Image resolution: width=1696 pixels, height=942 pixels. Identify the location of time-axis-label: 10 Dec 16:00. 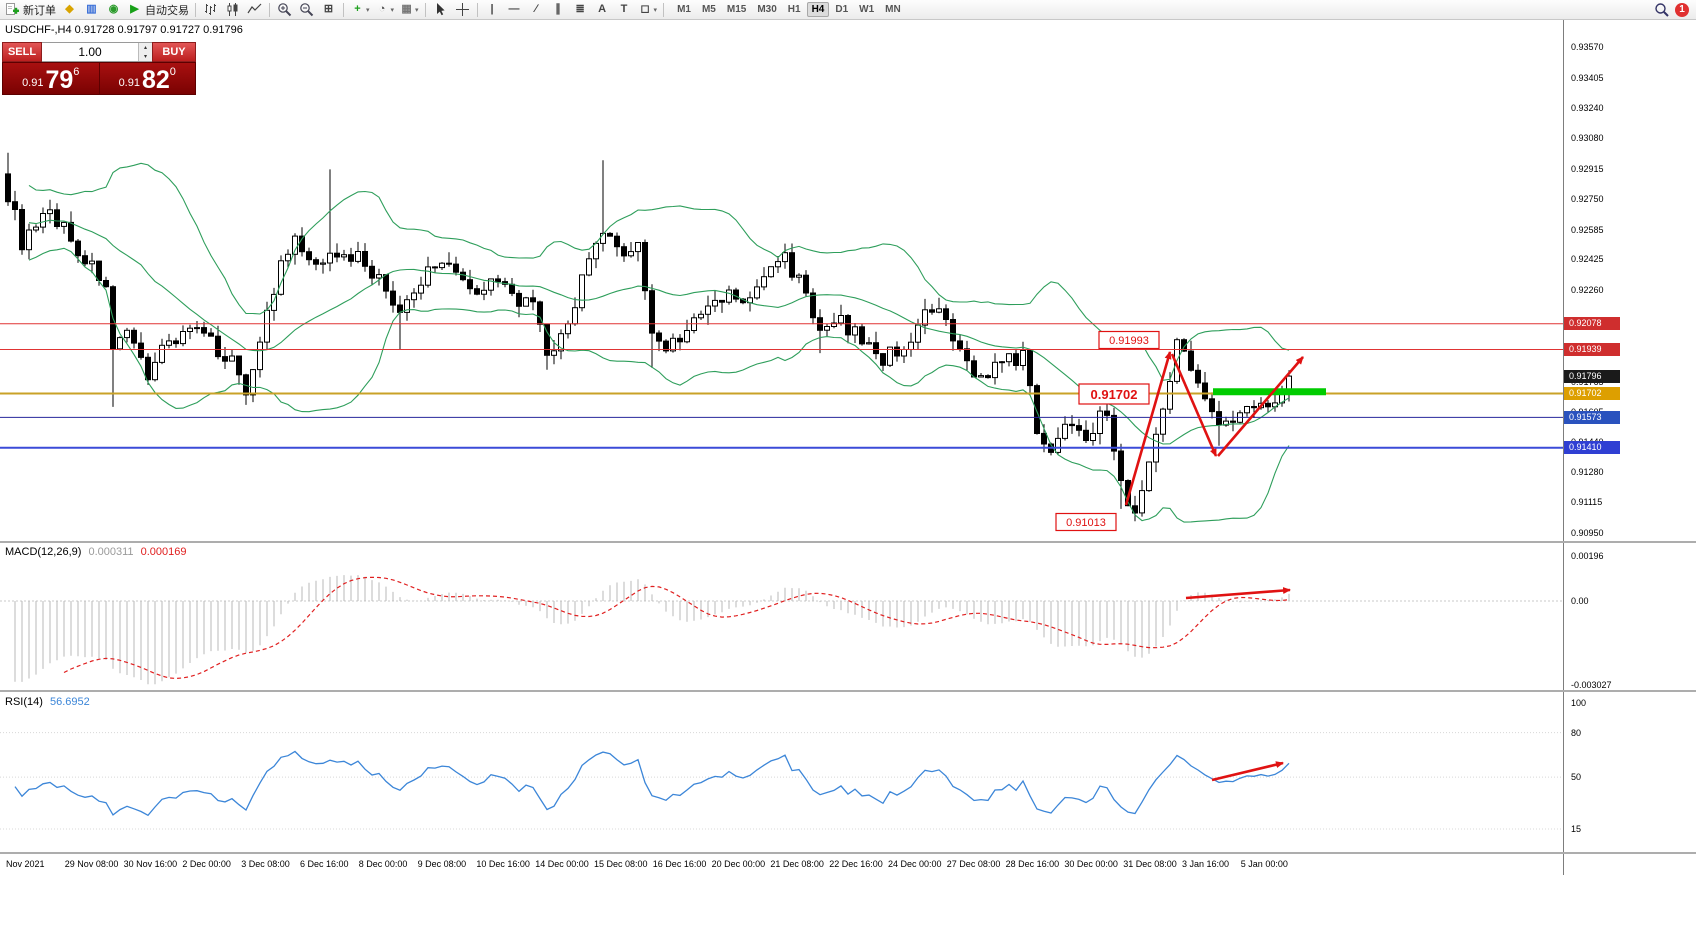
(503, 864).